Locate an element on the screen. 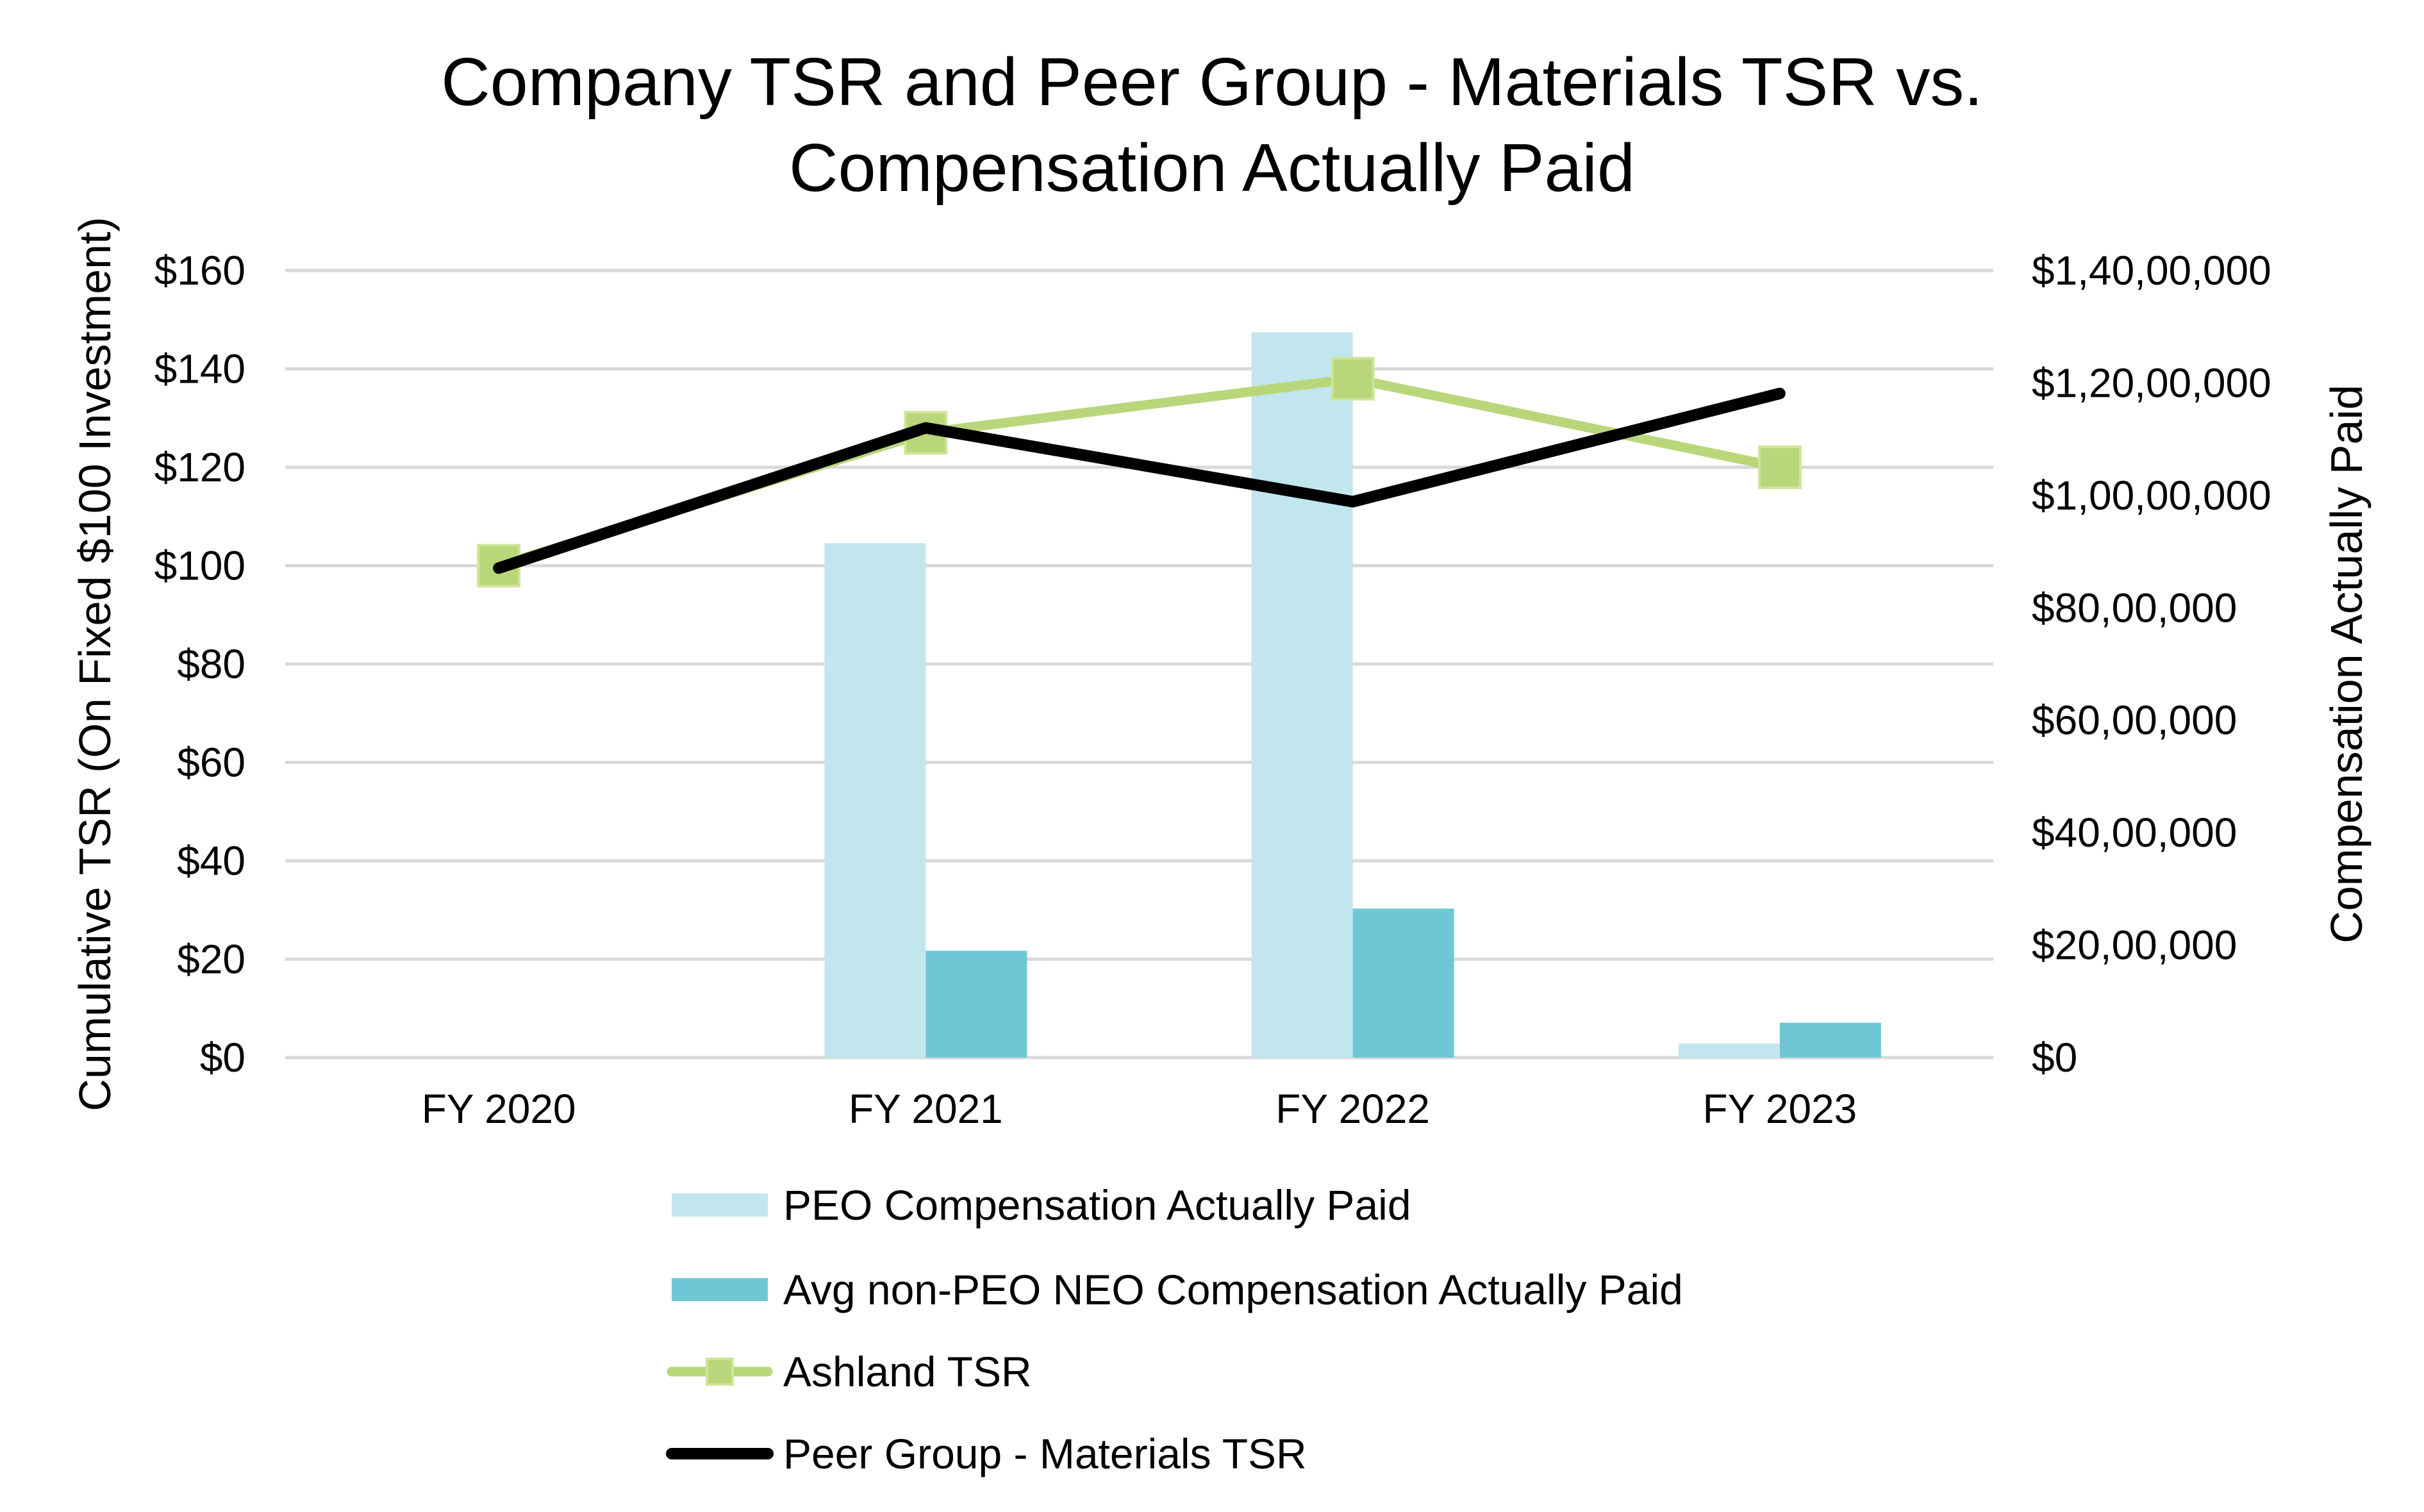 This screenshot has width=2424, height=1512. left-tick-label: $40 is located at coordinates (211, 861).